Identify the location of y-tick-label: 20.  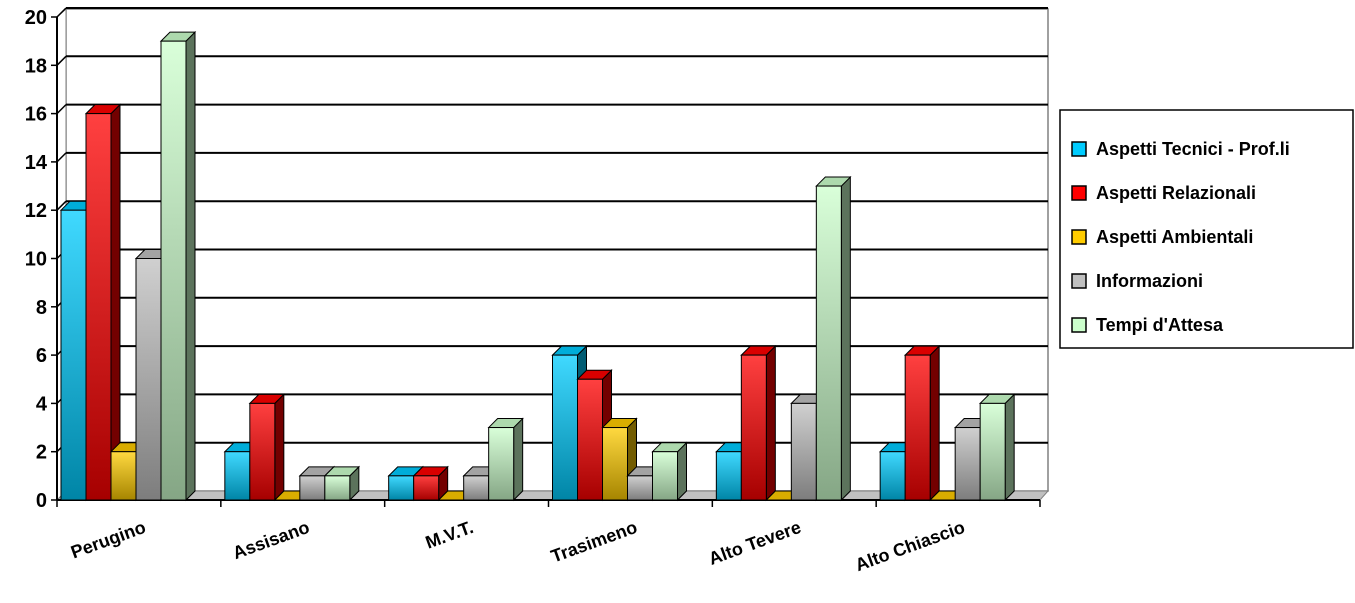
(36, 18).